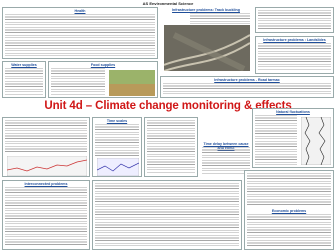  What do you see at coordinates (46, 183) in the screenshot?
I see `section-heading: Interconnected problems` at bounding box center [46, 183].